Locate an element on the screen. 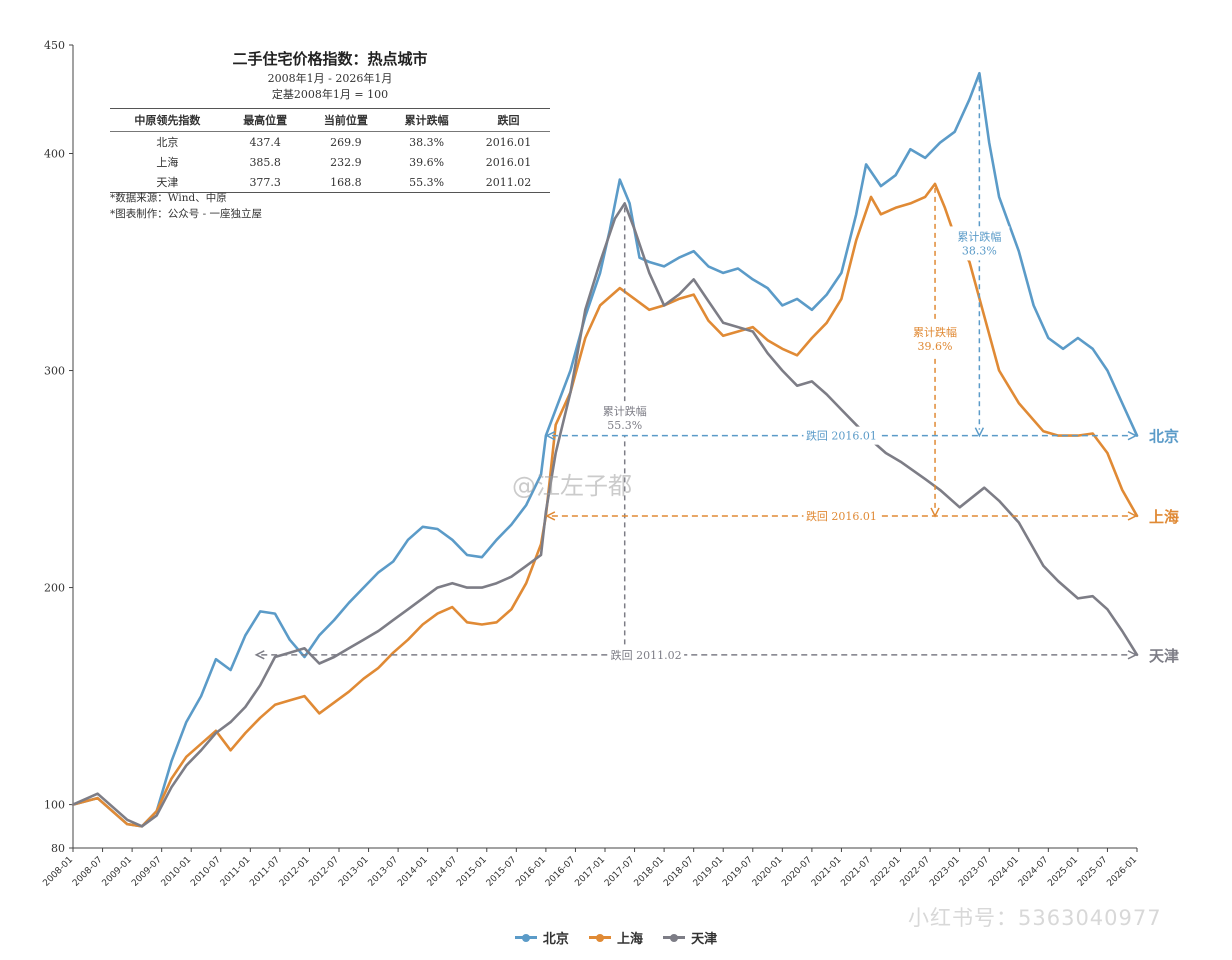 The width and height of the screenshot is (1232, 960). return-label-北京: 跌回 2016.01 is located at coordinates (841, 436).